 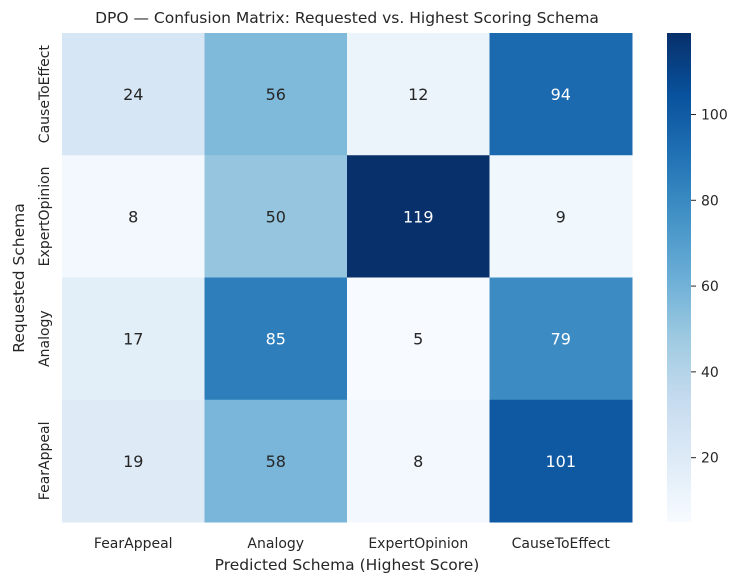 I want to click on colorbar-tick-label: 20, so click(x=710, y=459).